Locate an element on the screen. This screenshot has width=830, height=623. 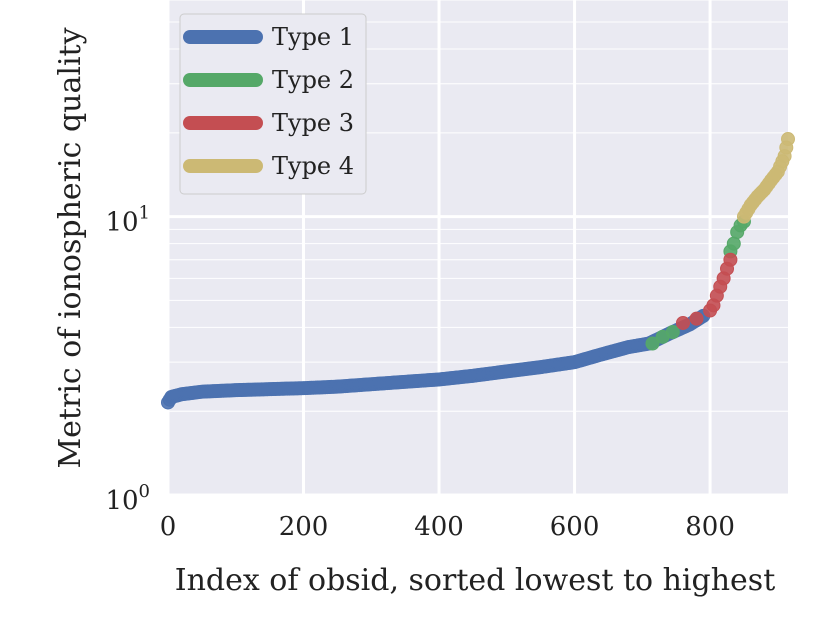
x-tick-label: 200 is located at coordinates (304, 527).